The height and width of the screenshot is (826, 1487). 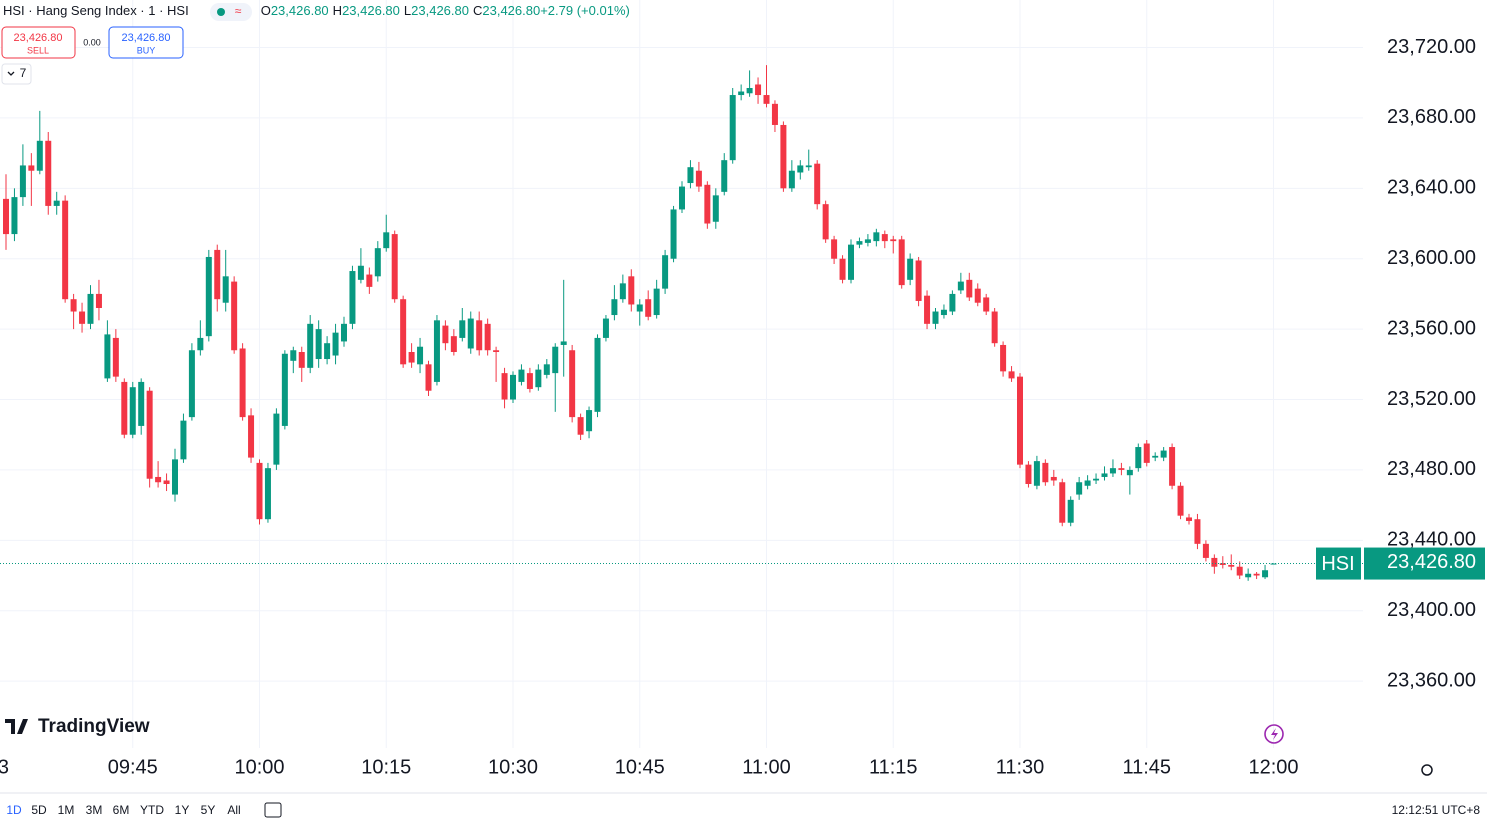 I want to click on range-button: 6M, so click(x=121, y=810).